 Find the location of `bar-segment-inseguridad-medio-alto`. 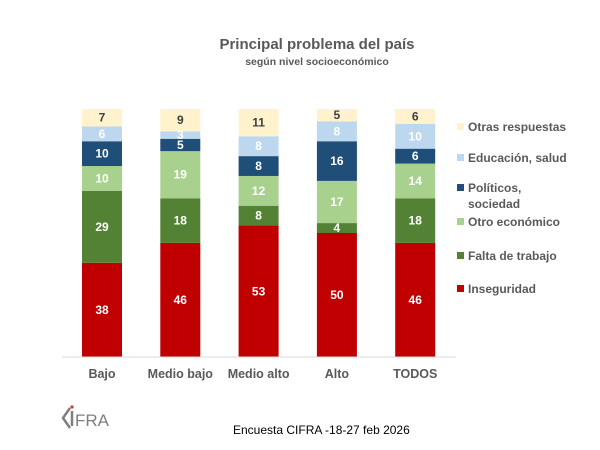

bar-segment-inseguridad-medio-alto is located at coordinates (258, 291).